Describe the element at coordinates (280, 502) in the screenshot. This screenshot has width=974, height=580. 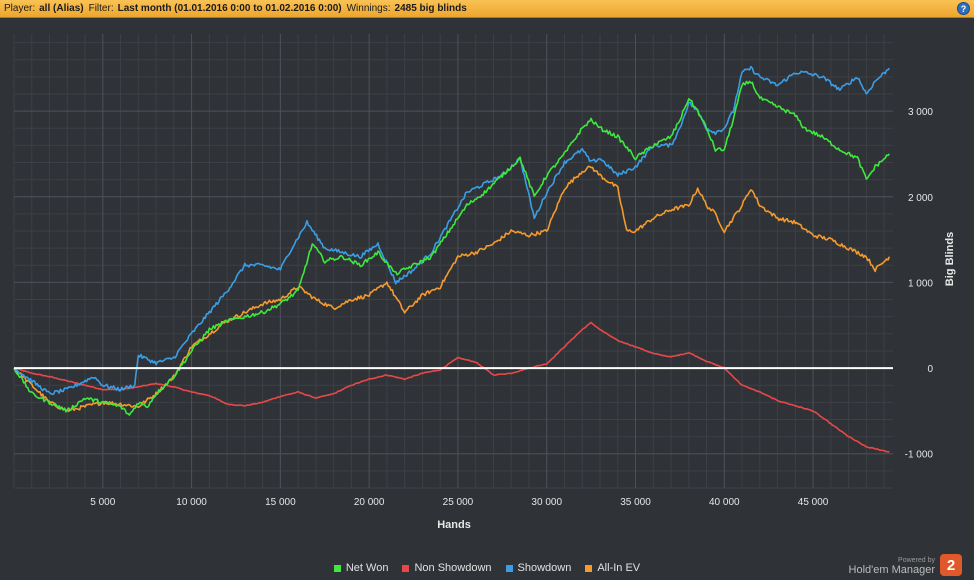
I see `x-tick-label: 15 000` at that location.